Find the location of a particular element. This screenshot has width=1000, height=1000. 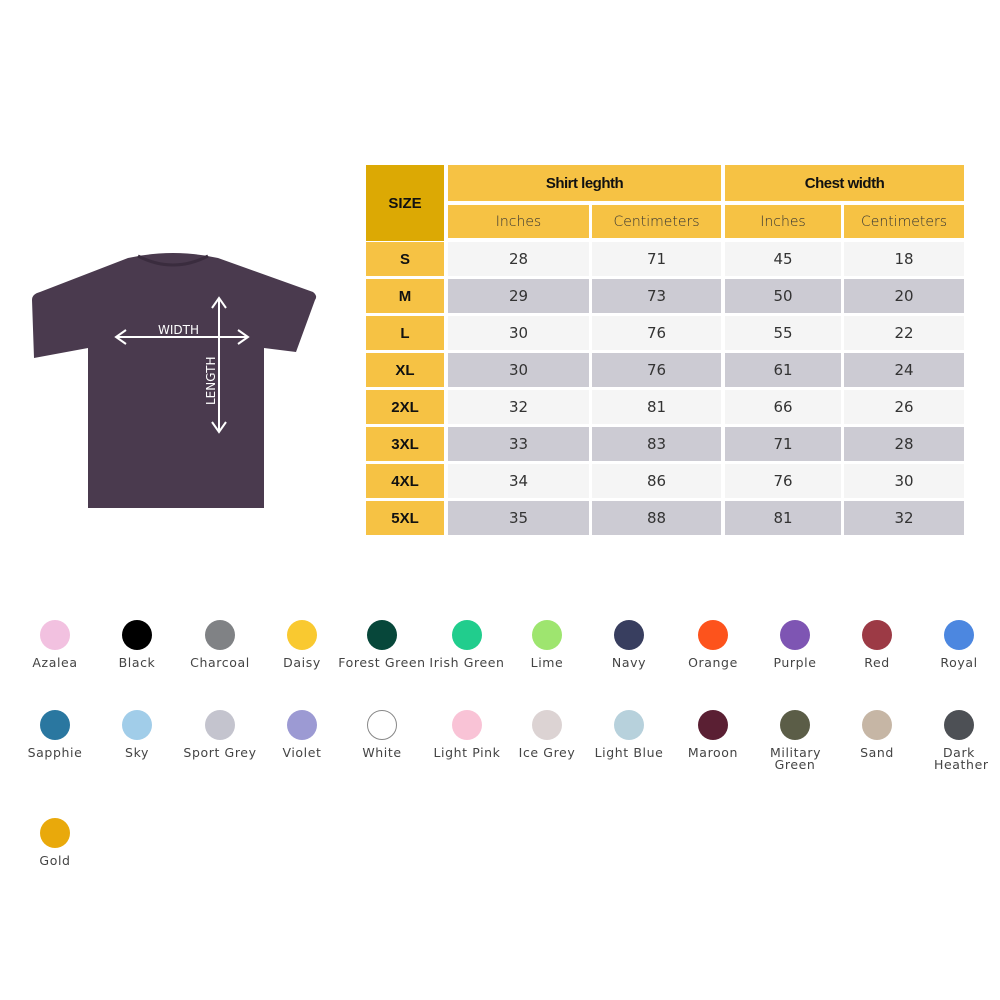

color-swatch: Black is located at coordinates (137, 644).